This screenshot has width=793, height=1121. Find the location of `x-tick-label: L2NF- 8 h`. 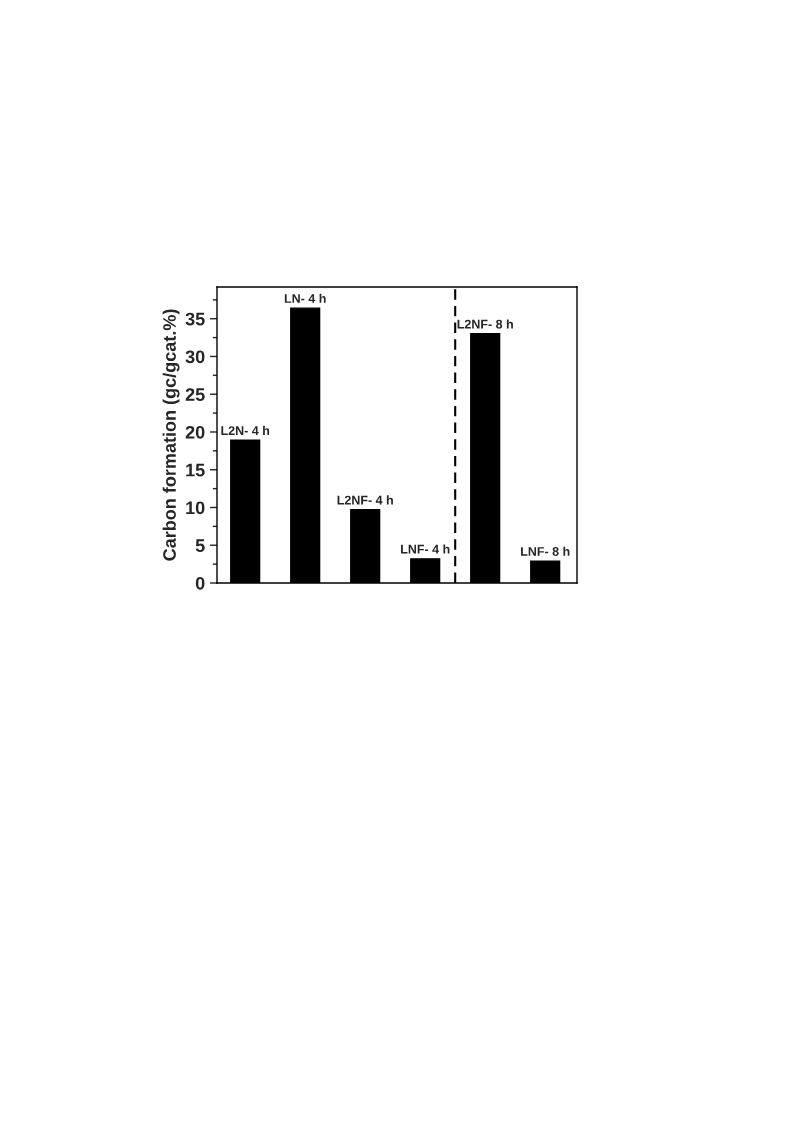

x-tick-label: L2NF- 8 h is located at coordinates (485, 324).